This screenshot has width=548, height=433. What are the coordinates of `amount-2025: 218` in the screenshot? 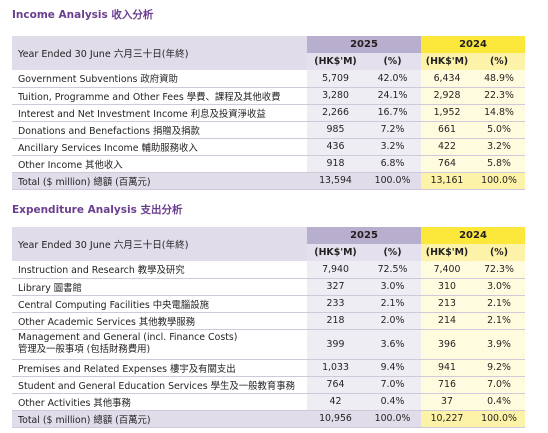 It's located at (335, 321).